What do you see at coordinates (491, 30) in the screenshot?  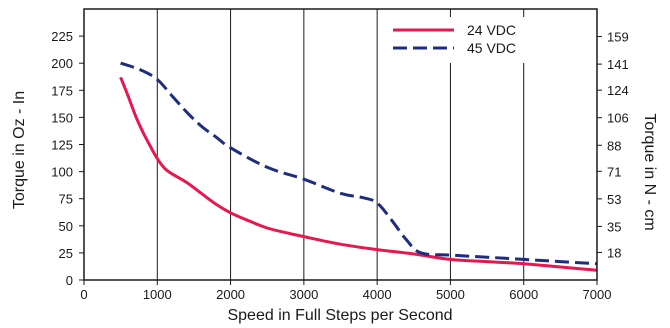 I see `legend-label: 24 VDC` at bounding box center [491, 30].